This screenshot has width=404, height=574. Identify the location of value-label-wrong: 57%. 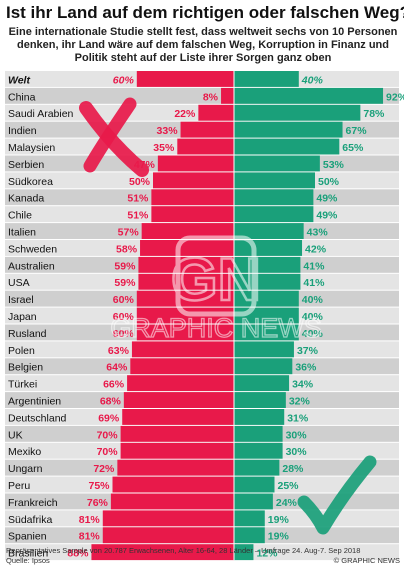
(129, 233).